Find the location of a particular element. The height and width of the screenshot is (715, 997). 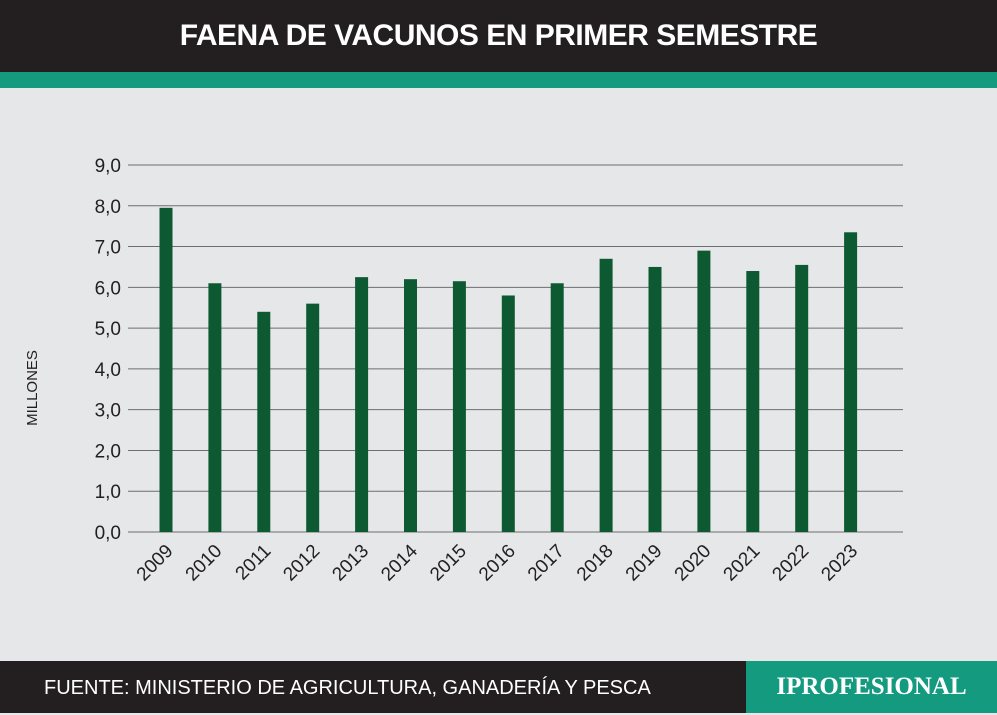

y-tick-label: 4,0 is located at coordinates (108, 370).